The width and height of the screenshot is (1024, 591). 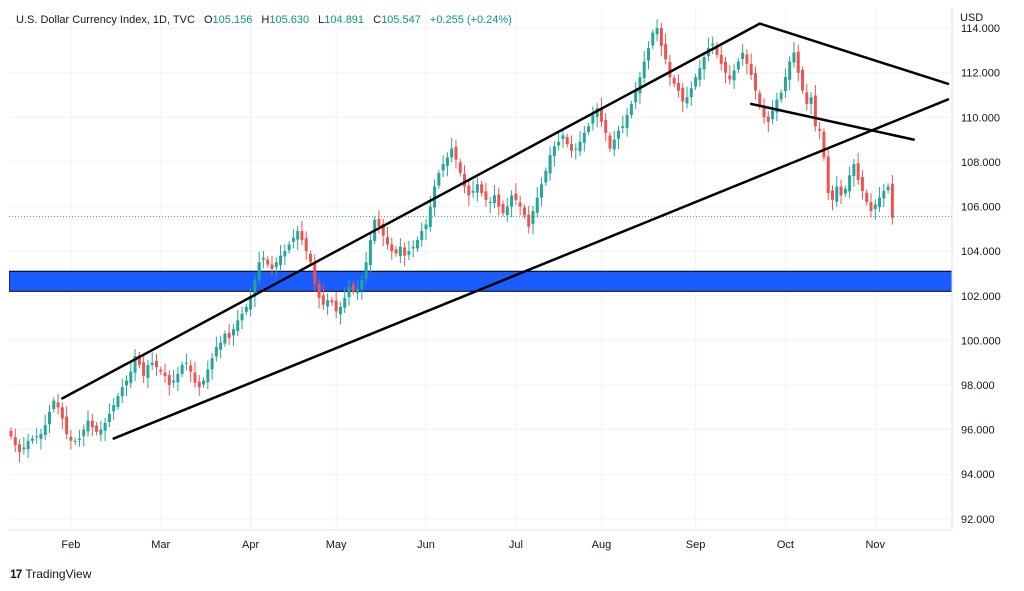 What do you see at coordinates (980, 74) in the screenshot?
I see `y-tick-label: 112.000` at bounding box center [980, 74].